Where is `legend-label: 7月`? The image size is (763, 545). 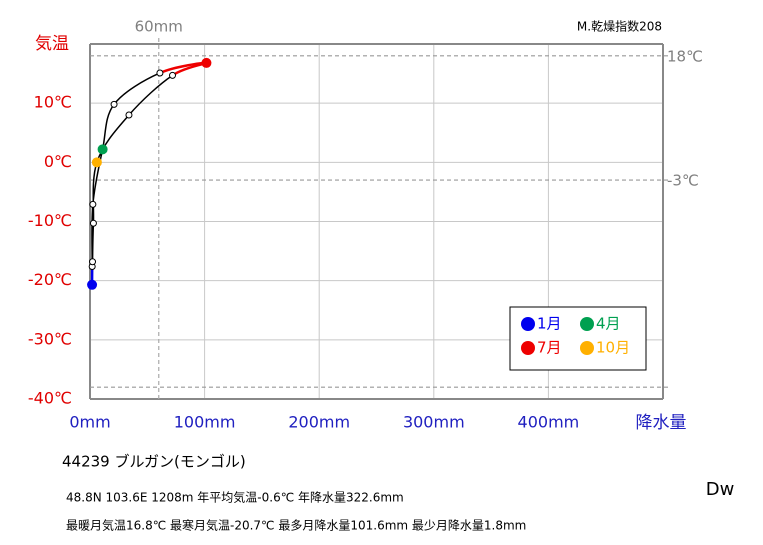
legend-label: 7月 is located at coordinates (549, 348).